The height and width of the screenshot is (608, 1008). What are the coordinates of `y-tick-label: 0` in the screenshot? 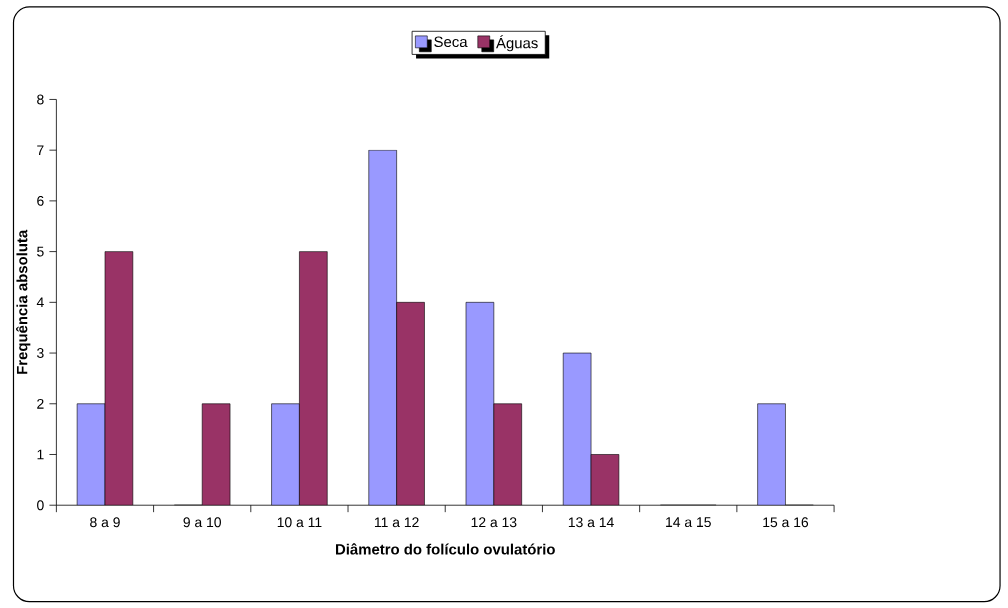 It's located at (40, 505).